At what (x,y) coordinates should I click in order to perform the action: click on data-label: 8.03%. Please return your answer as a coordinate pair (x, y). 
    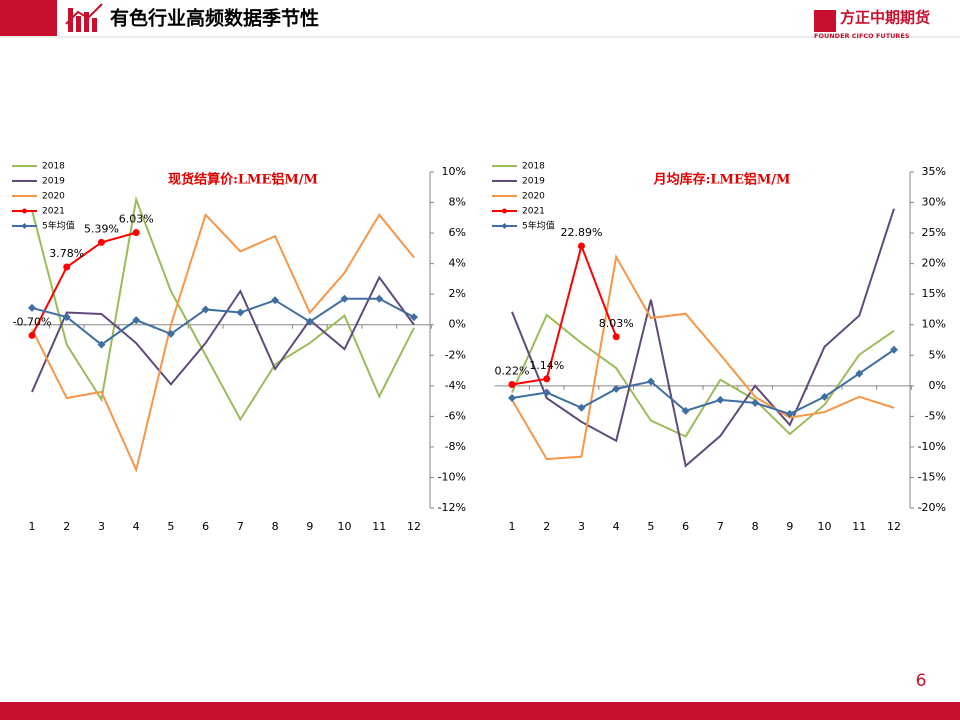
    Looking at the image, I should click on (616, 323).